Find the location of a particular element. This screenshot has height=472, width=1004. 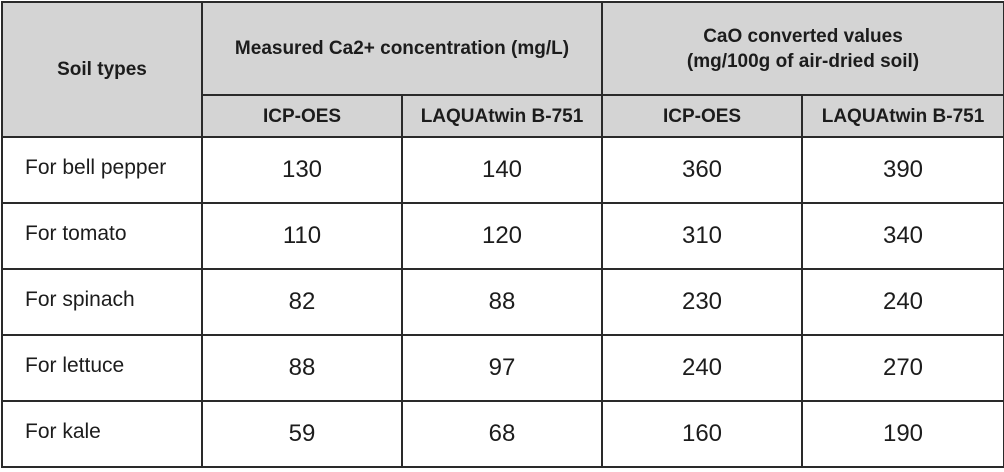

table-row: For bell pepper 130 140 360 390 is located at coordinates (502, 170).